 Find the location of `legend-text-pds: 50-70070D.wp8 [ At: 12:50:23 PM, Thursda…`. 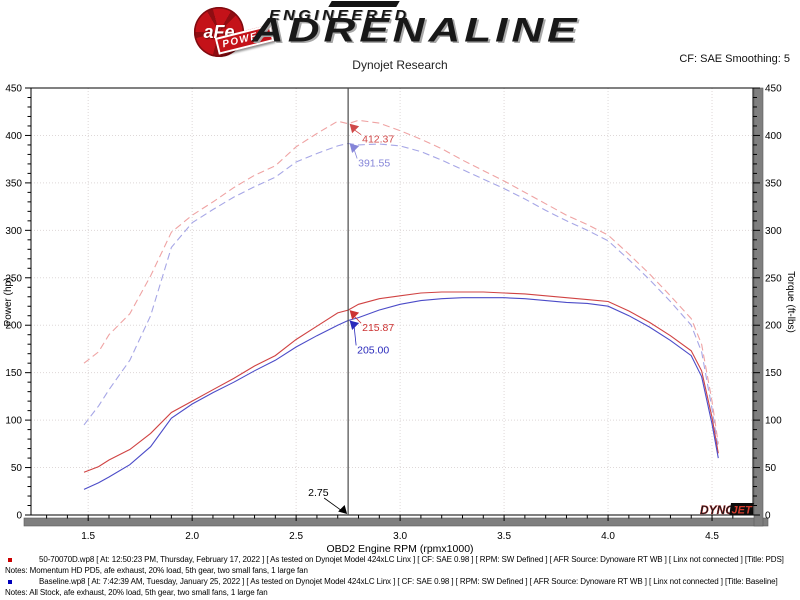

legend-text-pds: 50-70070D.wp8 [ At: 12:50:23 PM, Thursda… is located at coordinates (394, 565).